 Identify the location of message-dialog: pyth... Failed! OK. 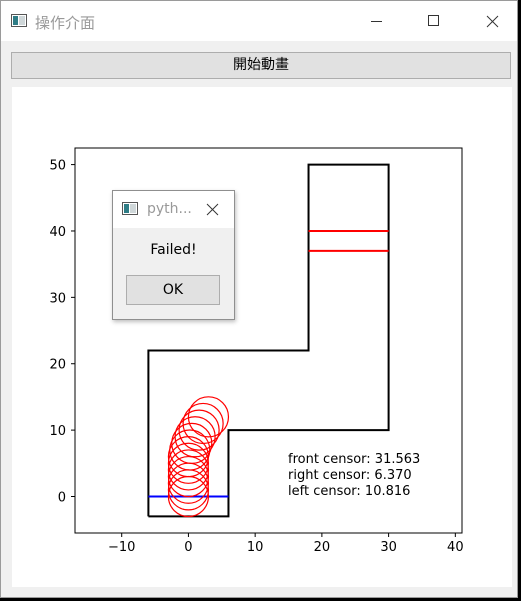
(173, 255).